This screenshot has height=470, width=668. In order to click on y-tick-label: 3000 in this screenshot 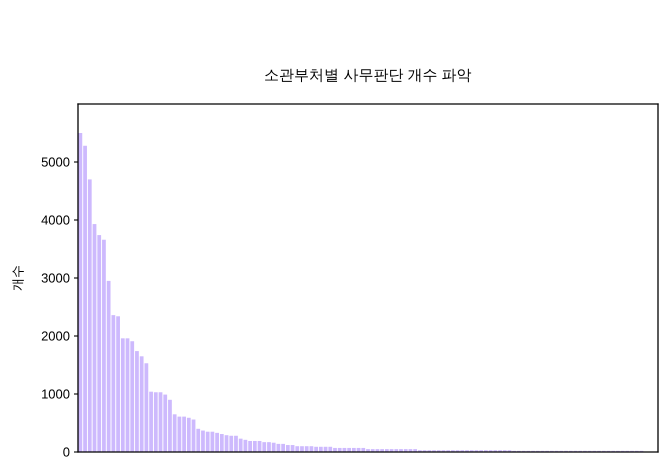, I will do `click(55, 278)`.